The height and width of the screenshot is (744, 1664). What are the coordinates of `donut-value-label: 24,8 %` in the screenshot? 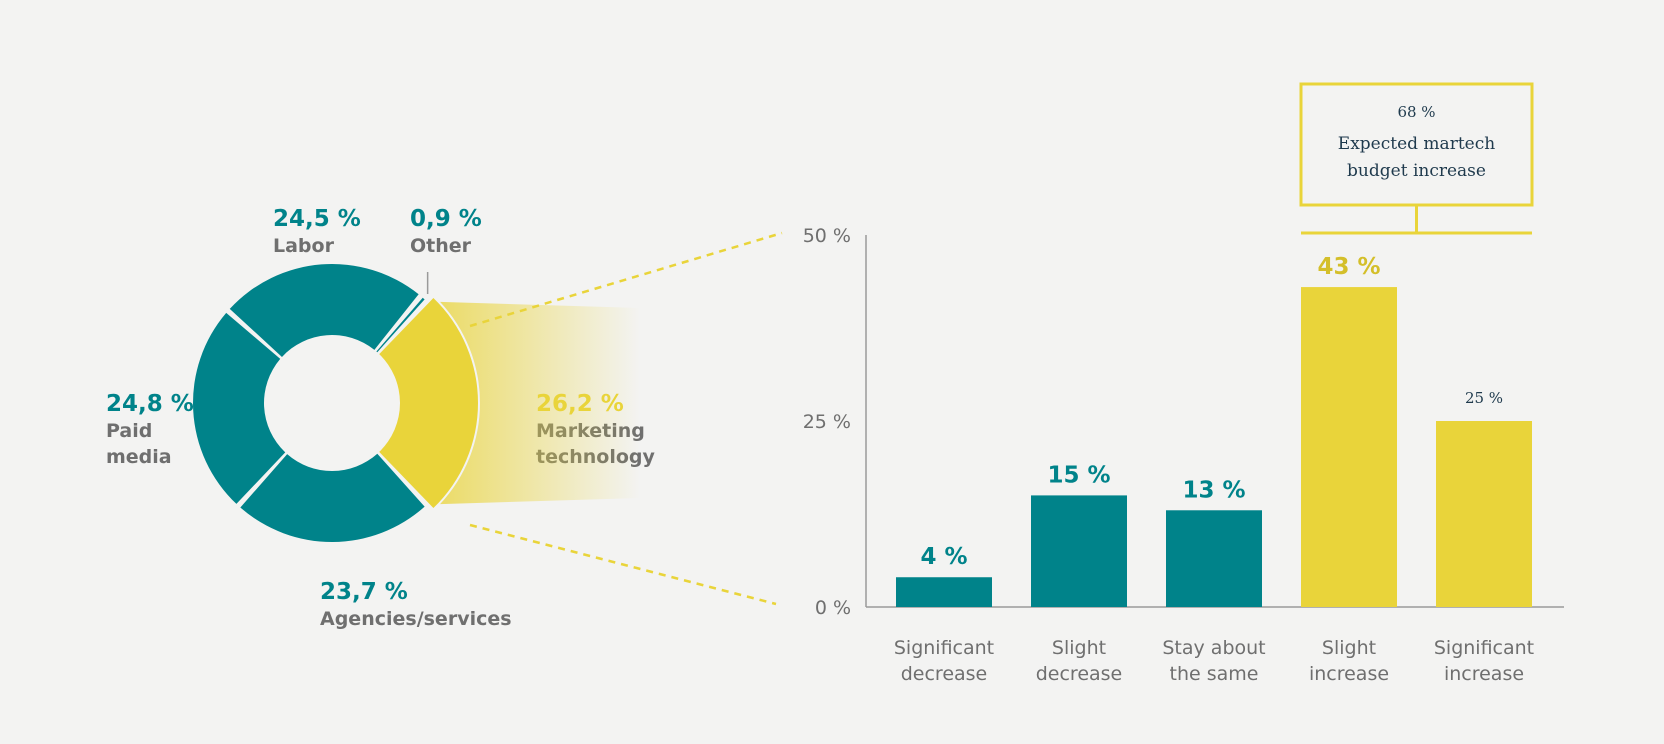 It's located at (150, 404).